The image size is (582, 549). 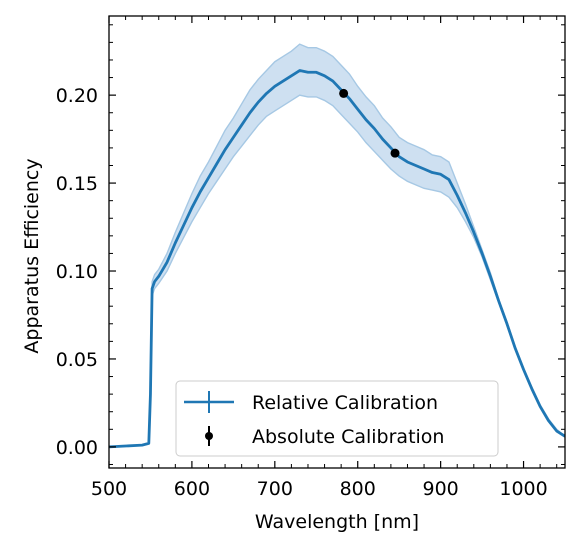 I want to click on x-tick-label: 1000, so click(x=523, y=489).